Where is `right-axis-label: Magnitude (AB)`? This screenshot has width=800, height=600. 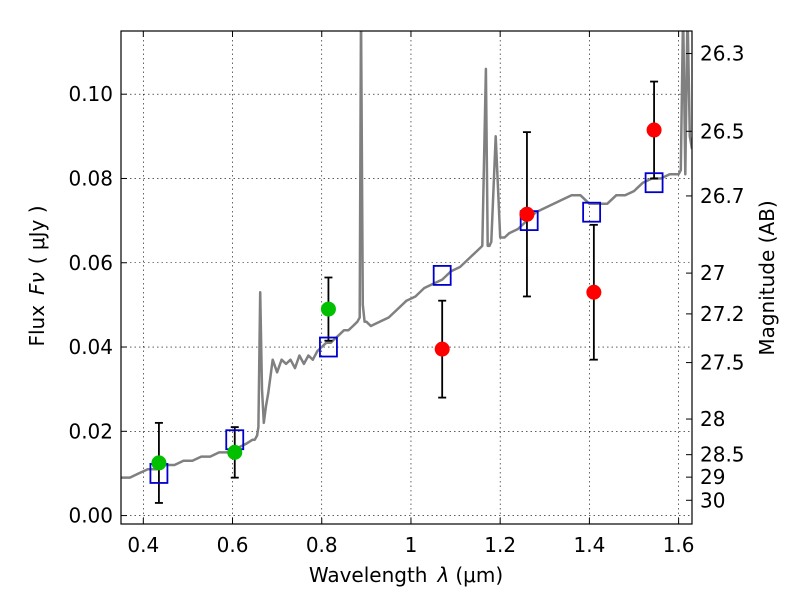
right-axis-label: Magnitude (AB) is located at coordinates (767, 277).